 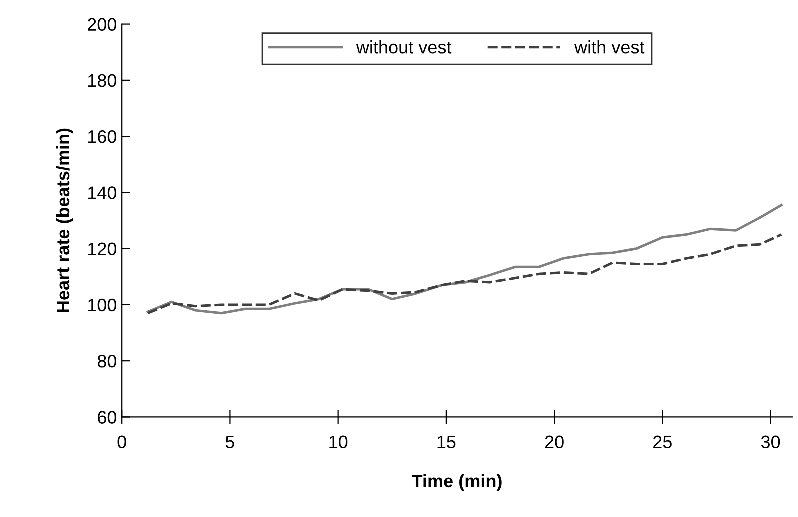 What do you see at coordinates (102, 193) in the screenshot?
I see `y-tick-label: 140` at bounding box center [102, 193].